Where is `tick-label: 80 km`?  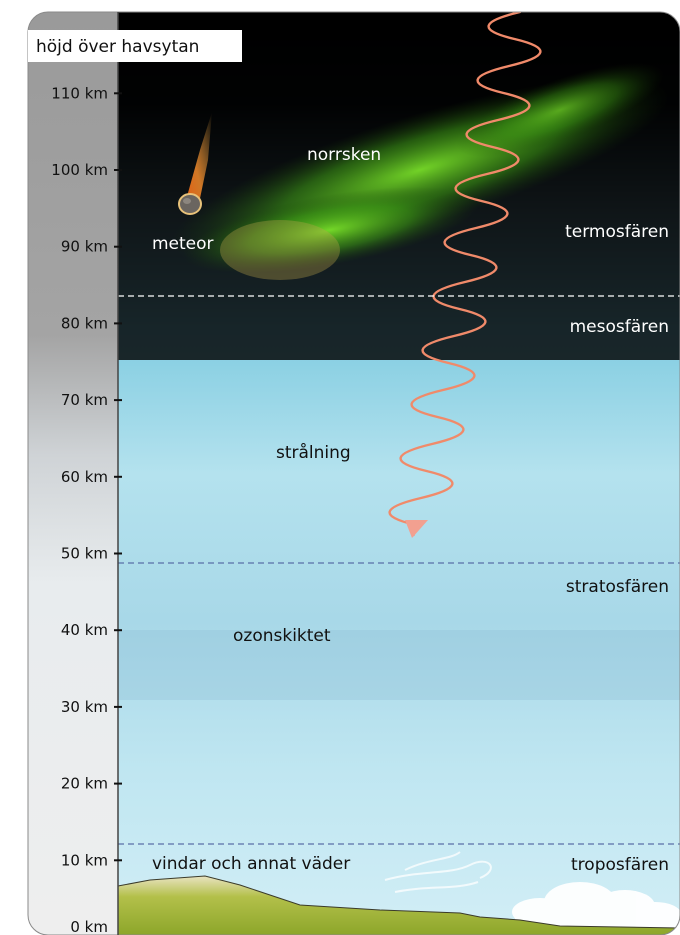 tick-label: 80 km is located at coordinates (84, 323).